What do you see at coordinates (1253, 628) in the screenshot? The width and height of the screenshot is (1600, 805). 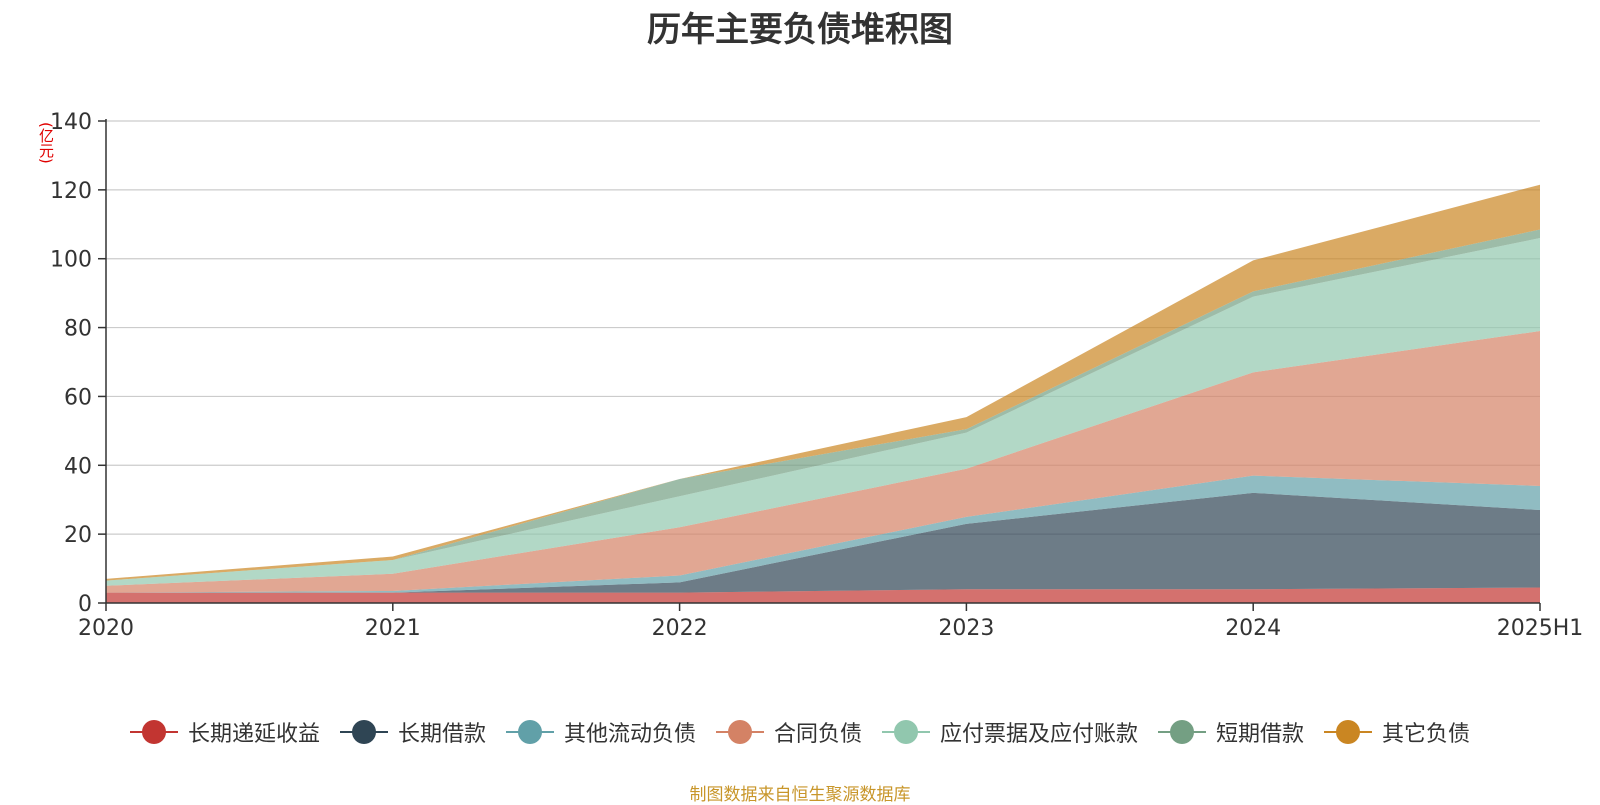 I see `x-tick-label-4: 2024` at bounding box center [1253, 628].